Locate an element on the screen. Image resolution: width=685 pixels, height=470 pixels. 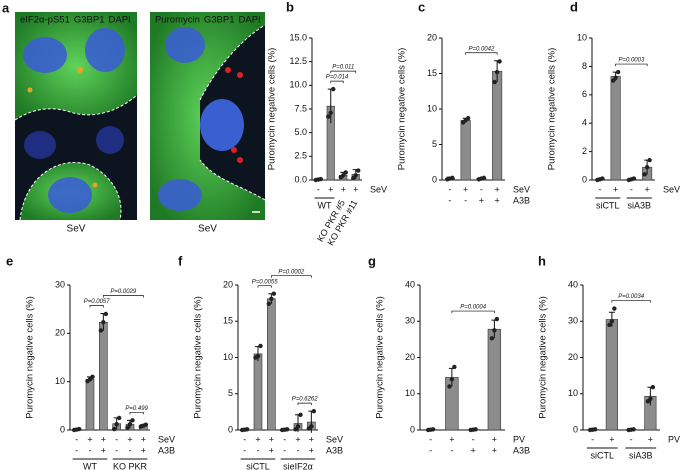
group-label: sieIF2α is located at coordinates (298, 465).